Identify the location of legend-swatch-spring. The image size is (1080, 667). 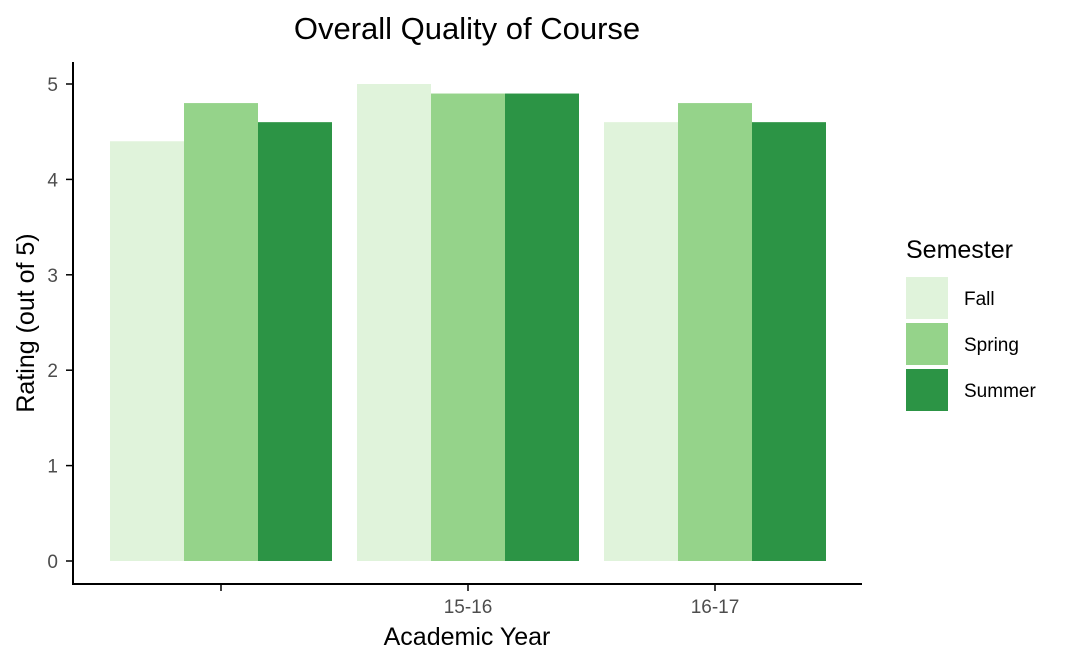
(927, 344).